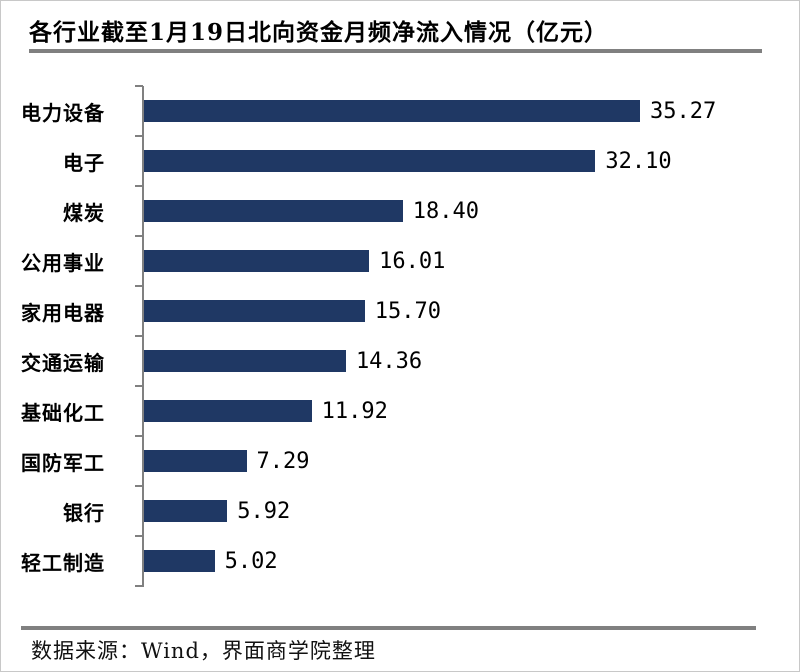 The height and width of the screenshot is (672, 800). Describe the element at coordinates (84, 212) in the screenshot. I see `category-label: 煤炭` at that location.